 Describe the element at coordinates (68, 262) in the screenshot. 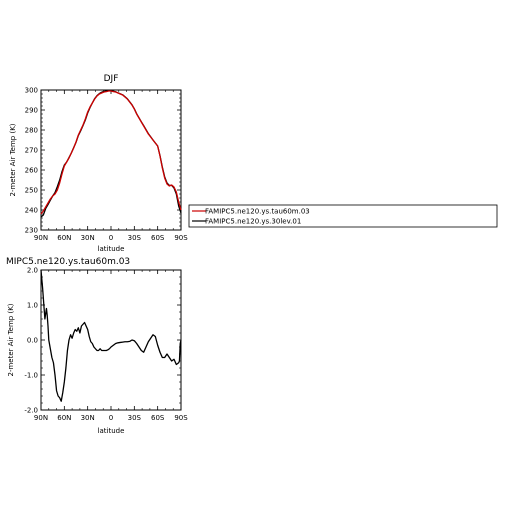

I see `bottom-chart-title: MIPC5.ne120.ys.tau60m.03` at that location.